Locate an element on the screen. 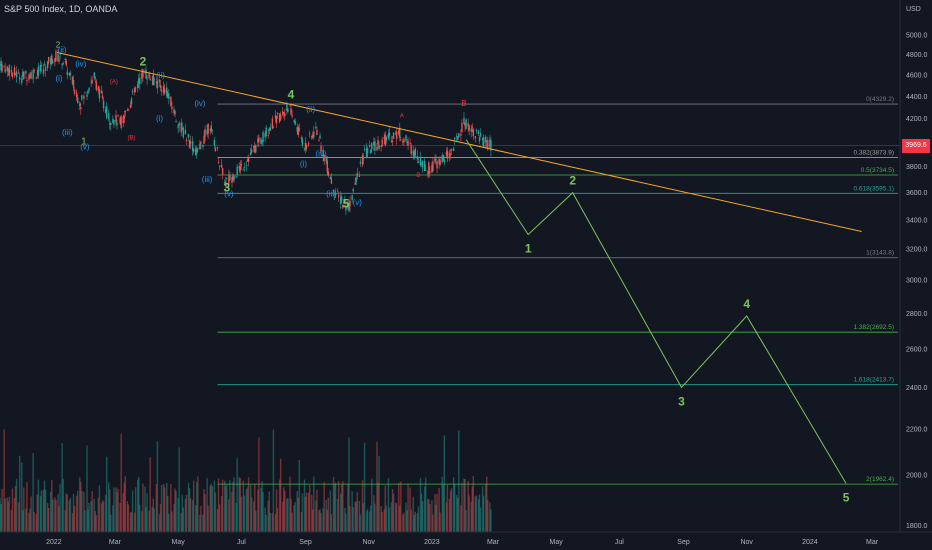 This screenshot has width=932, height=550. projection-label: 2 is located at coordinates (572, 181).